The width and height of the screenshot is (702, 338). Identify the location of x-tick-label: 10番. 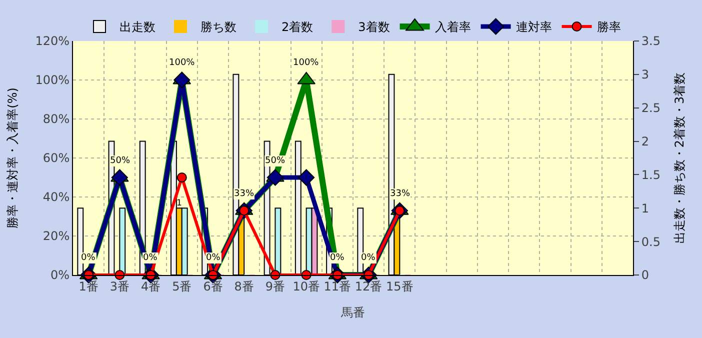
(306, 286).